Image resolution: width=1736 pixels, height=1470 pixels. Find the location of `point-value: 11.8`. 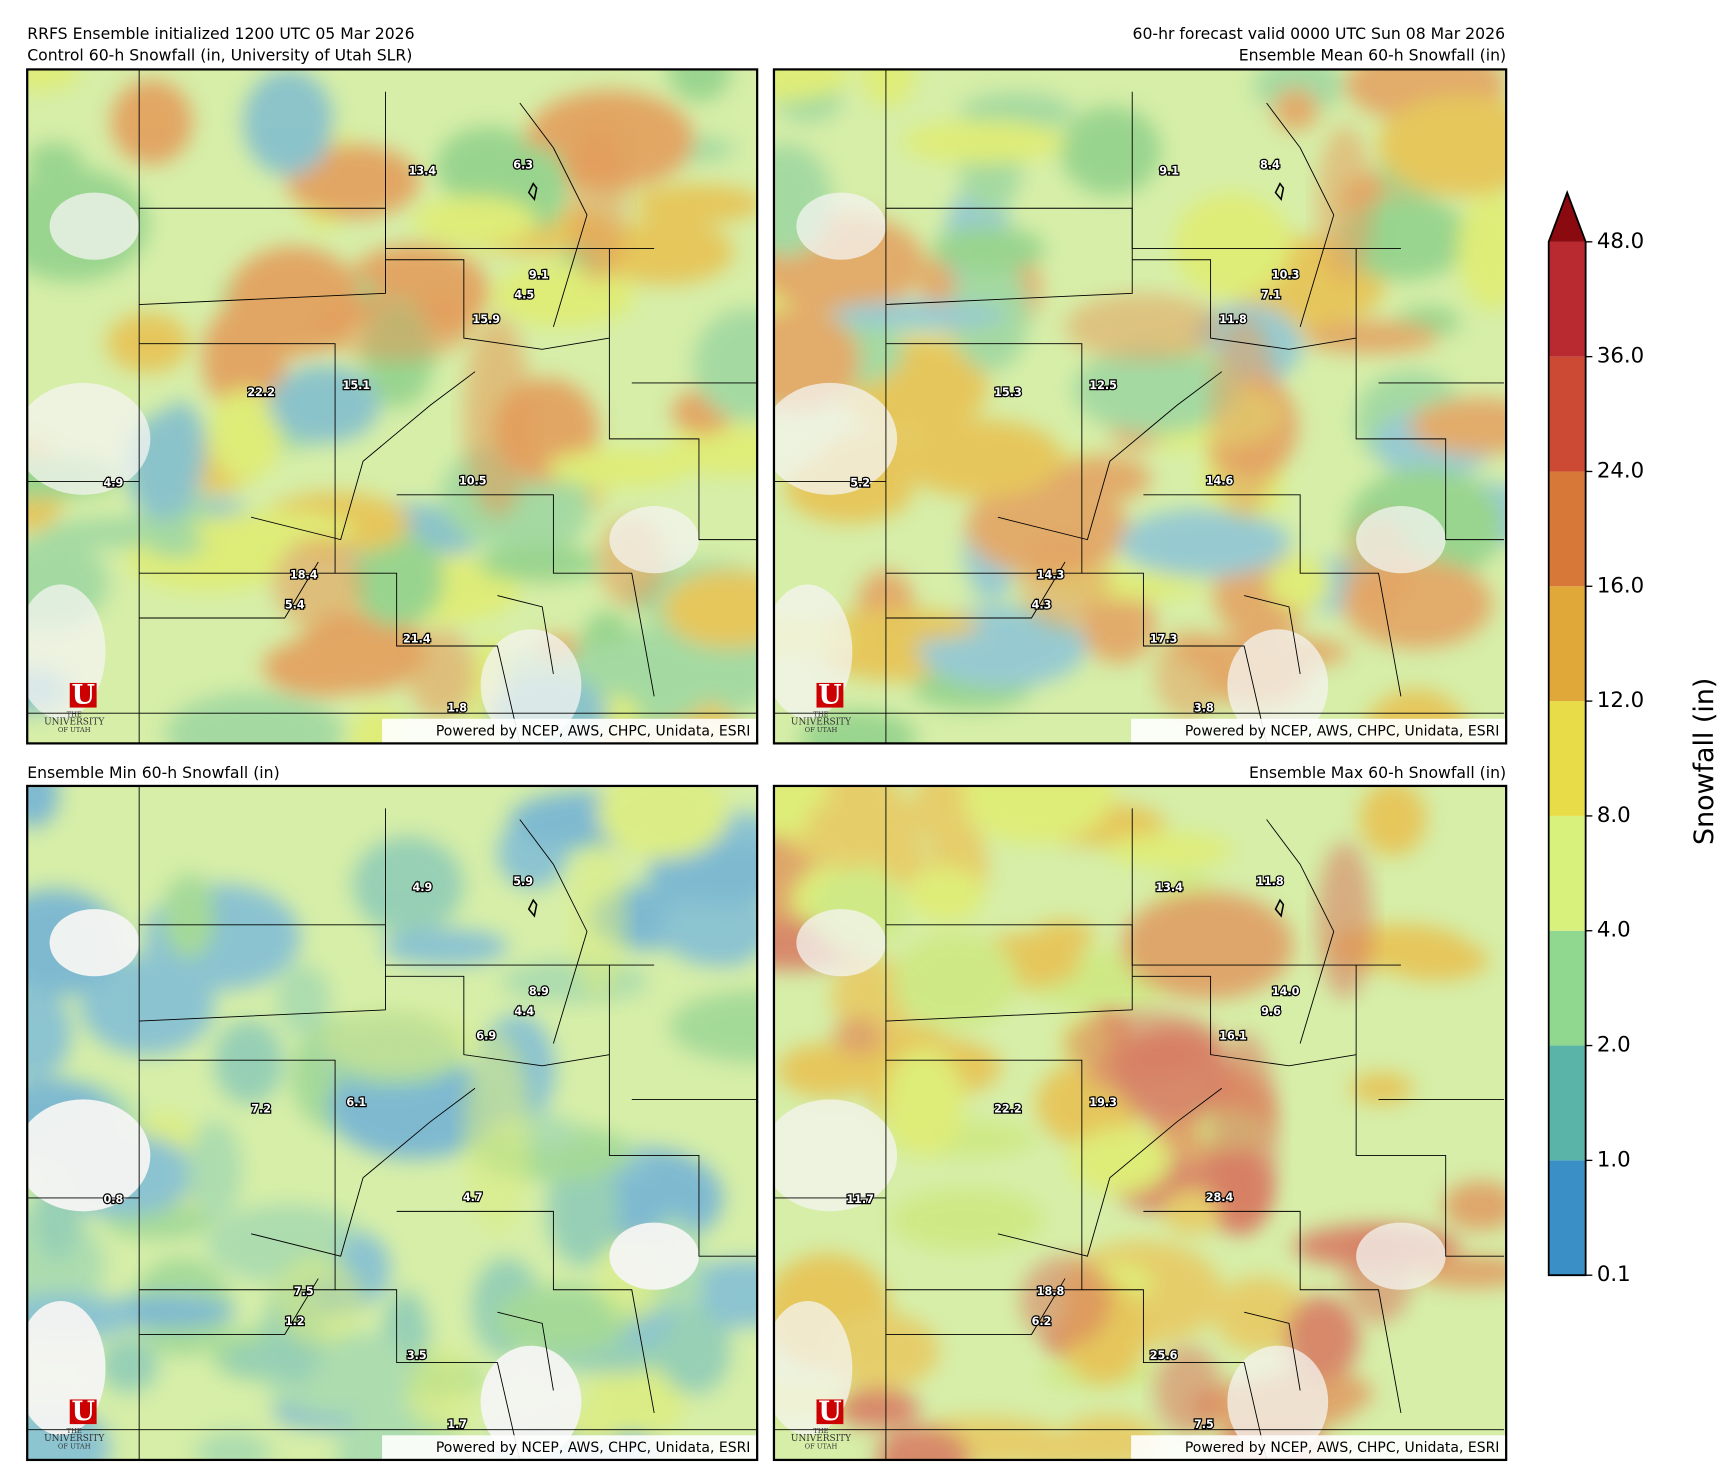

point-value: 11.8 is located at coordinates (1233, 319).